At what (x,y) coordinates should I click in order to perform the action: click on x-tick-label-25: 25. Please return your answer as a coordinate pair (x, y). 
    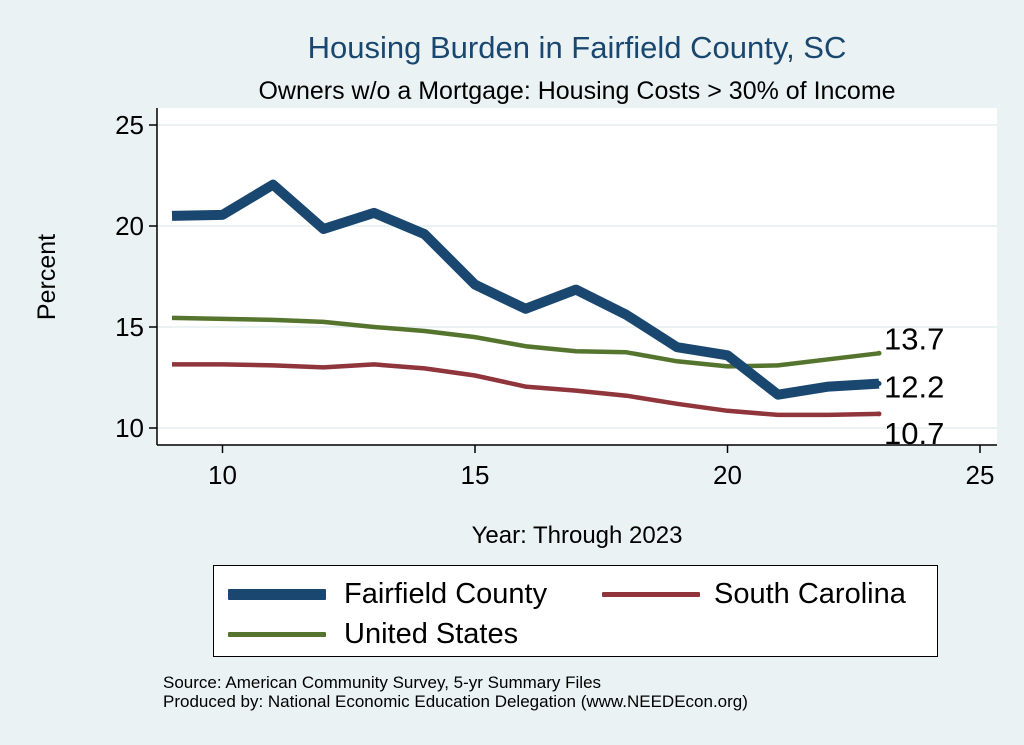
    Looking at the image, I should click on (980, 475).